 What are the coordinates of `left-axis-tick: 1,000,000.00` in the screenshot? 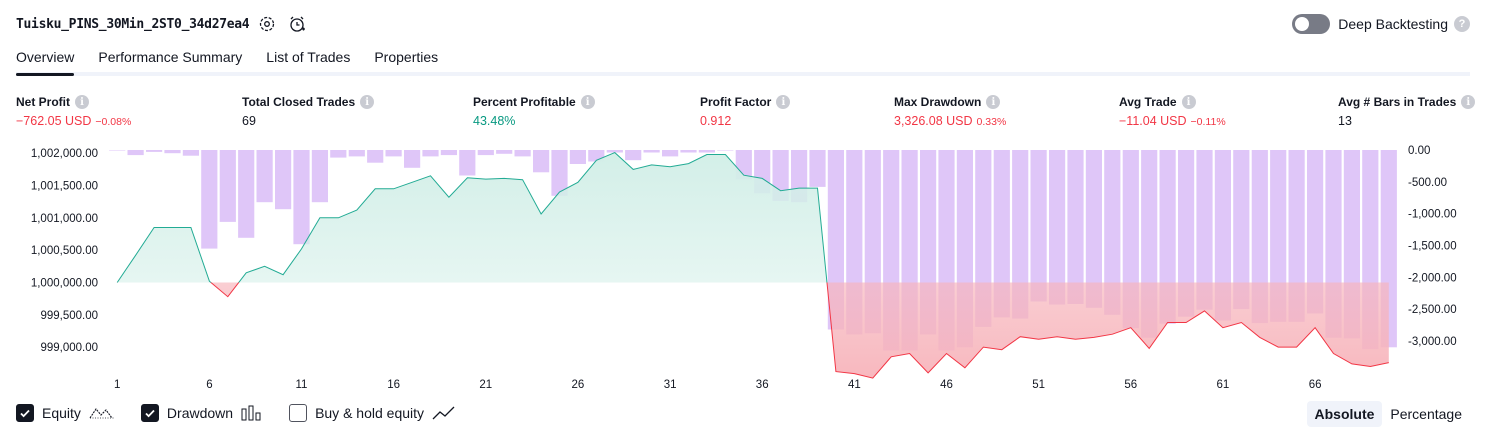 It's located at (64, 284).